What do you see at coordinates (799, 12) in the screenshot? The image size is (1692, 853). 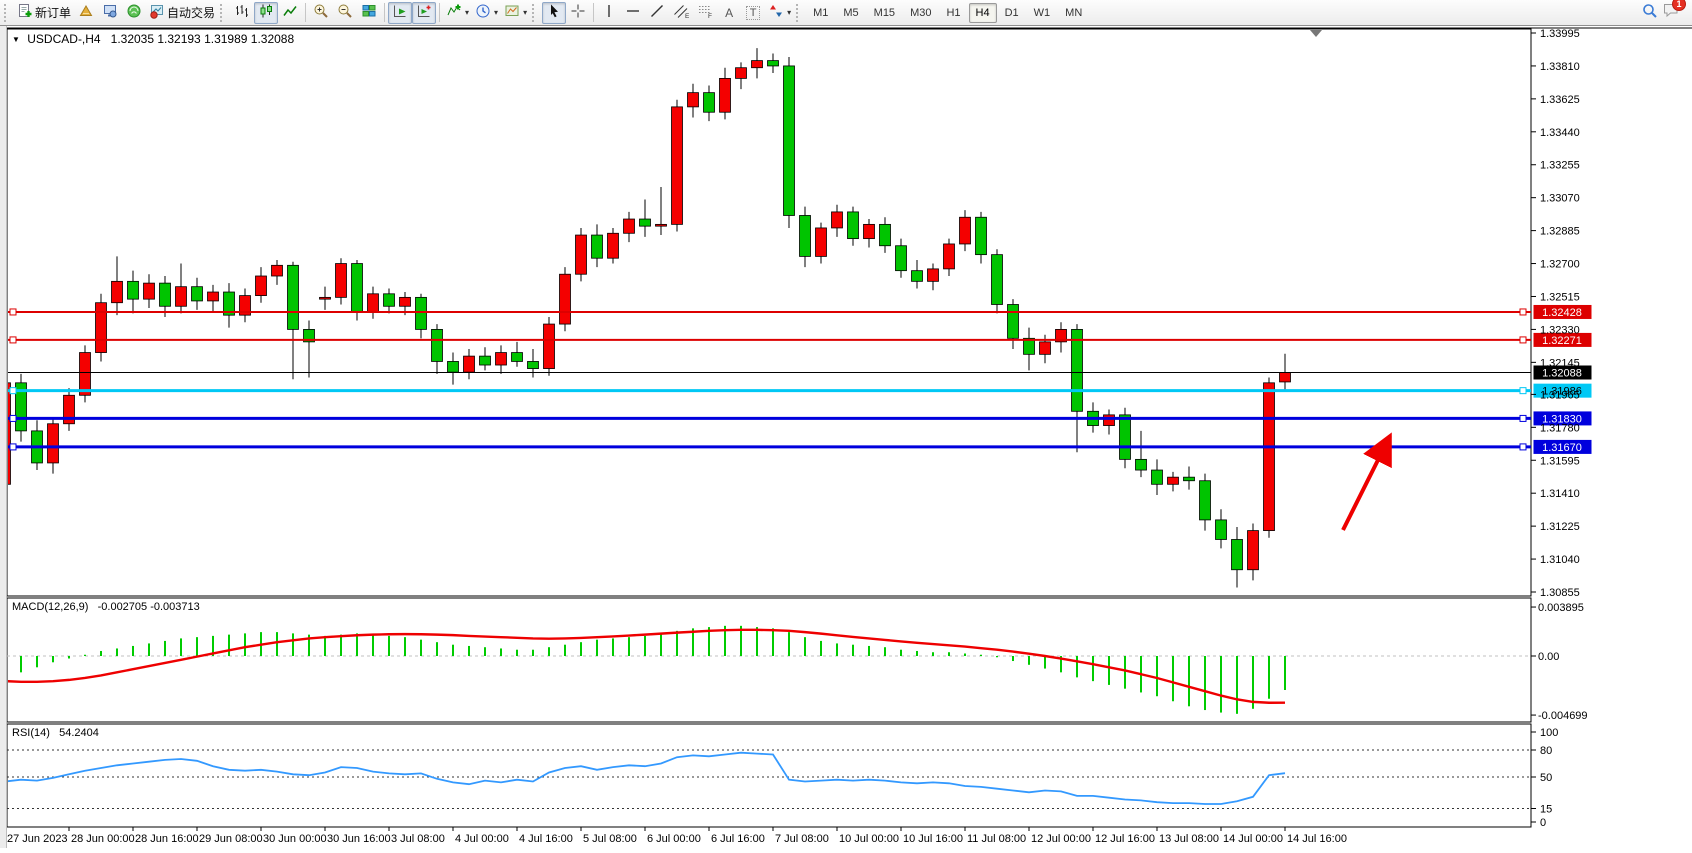 I see `group-grip` at bounding box center [799, 12].